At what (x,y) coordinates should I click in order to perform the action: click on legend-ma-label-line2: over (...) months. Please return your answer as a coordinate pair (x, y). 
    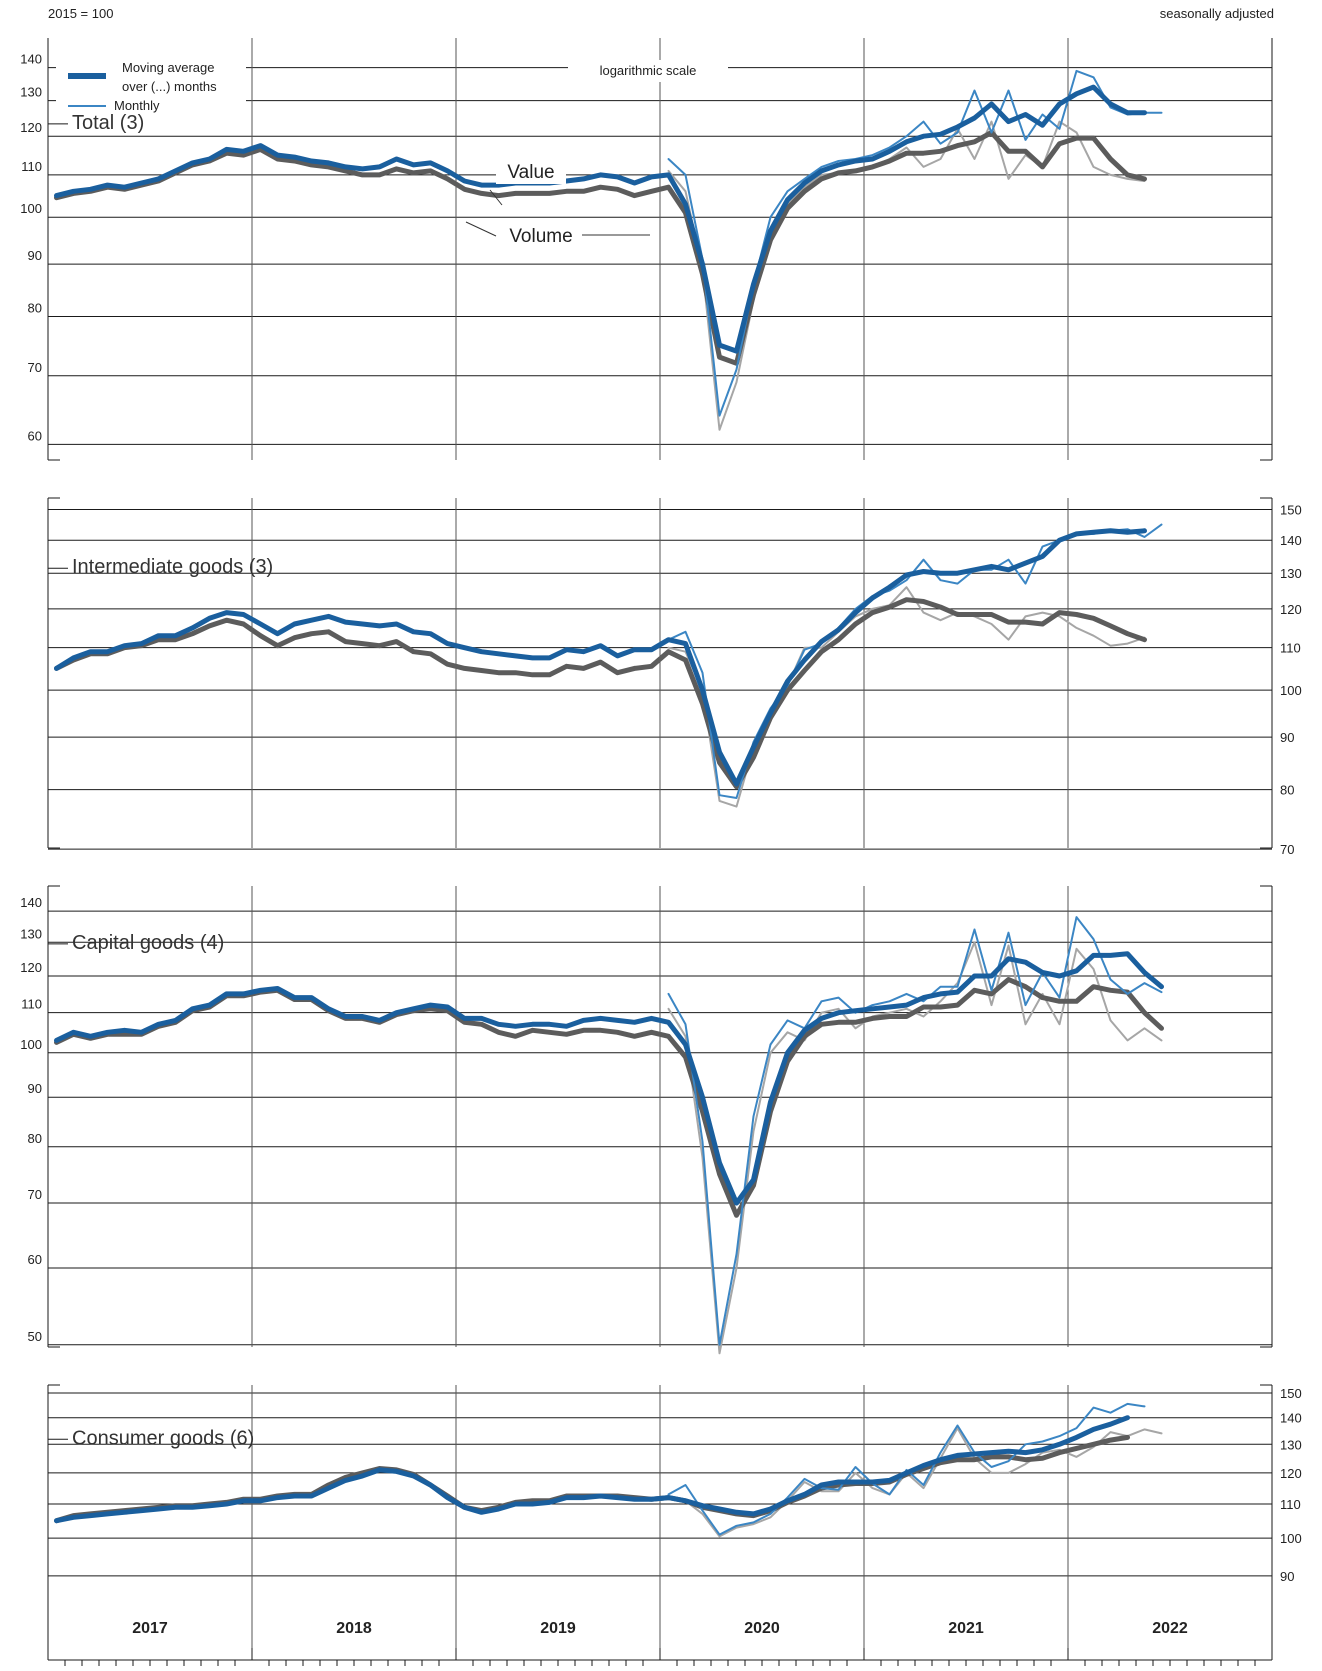
    Looking at the image, I should click on (169, 86).